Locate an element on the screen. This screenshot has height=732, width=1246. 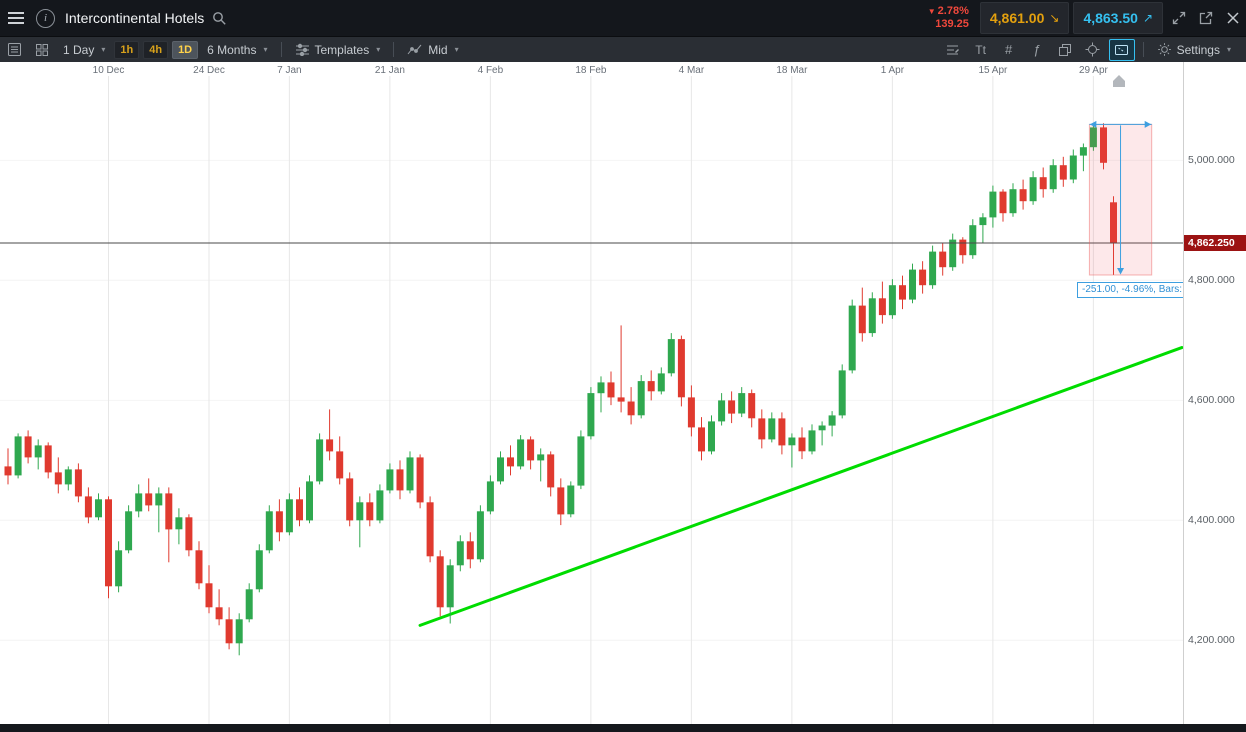
text-tool-icon: Tt is located at coordinates (980, 49).